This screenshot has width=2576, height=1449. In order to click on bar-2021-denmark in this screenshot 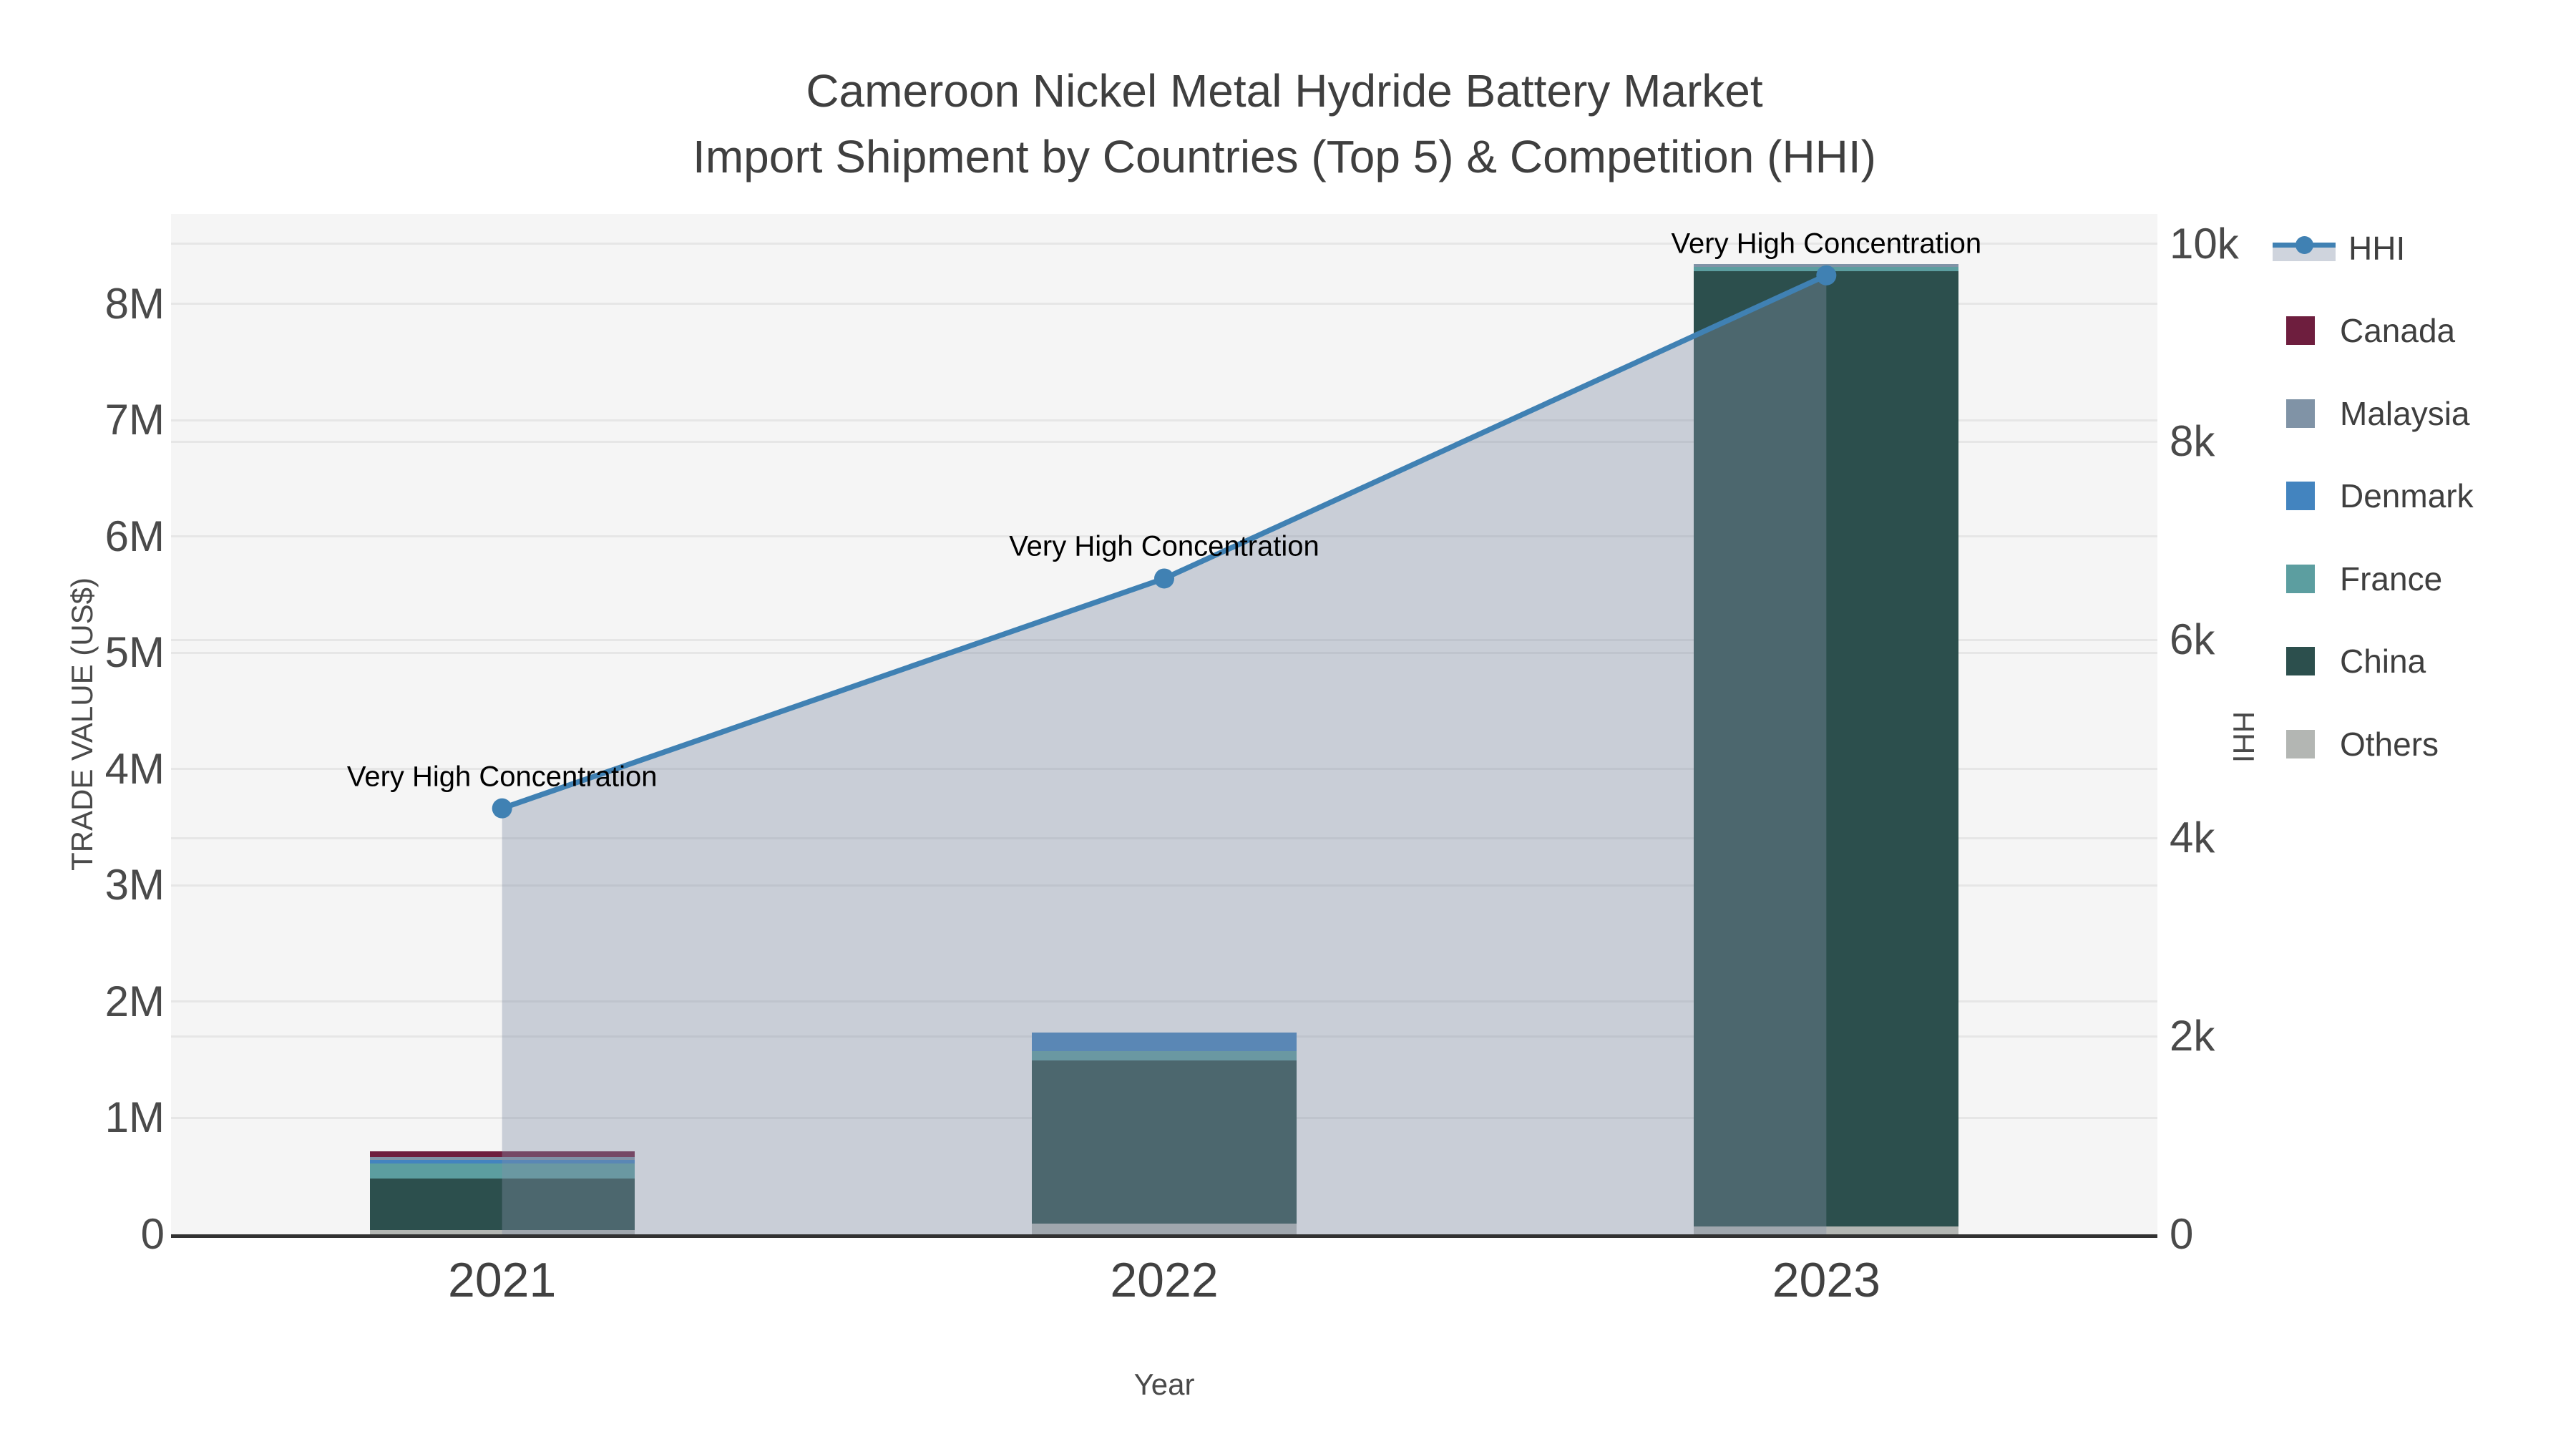, I will do `click(502, 1161)`.